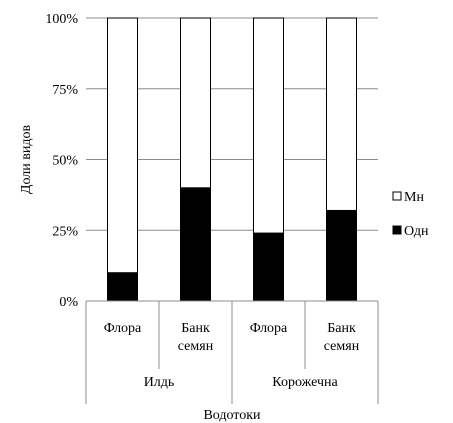 Image resolution: width=453 pixels, height=423 pixels. Describe the element at coordinates (65, 231) in the screenshot. I see `y-tick-label: 25%` at that location.